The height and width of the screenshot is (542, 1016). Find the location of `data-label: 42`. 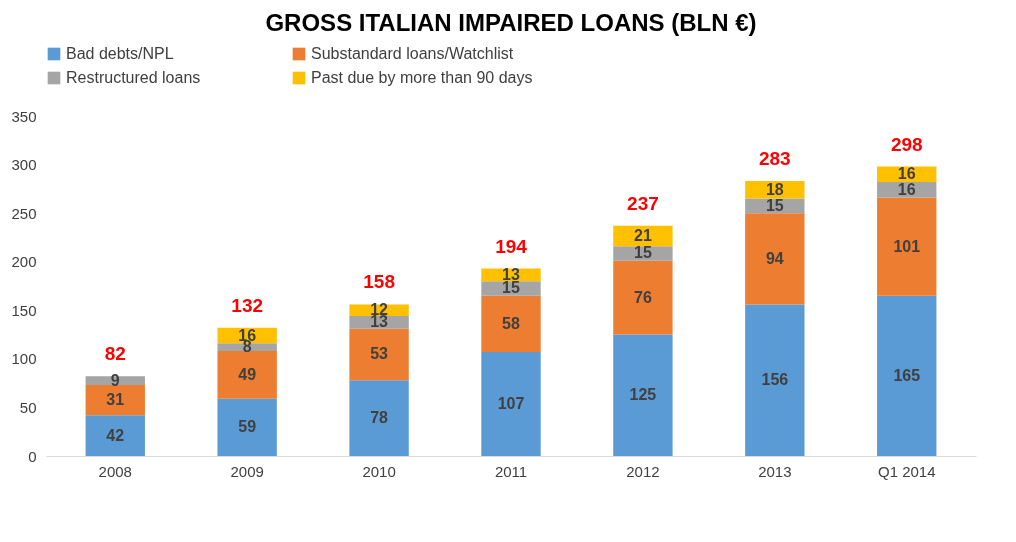

data-label: 42 is located at coordinates (115, 435).